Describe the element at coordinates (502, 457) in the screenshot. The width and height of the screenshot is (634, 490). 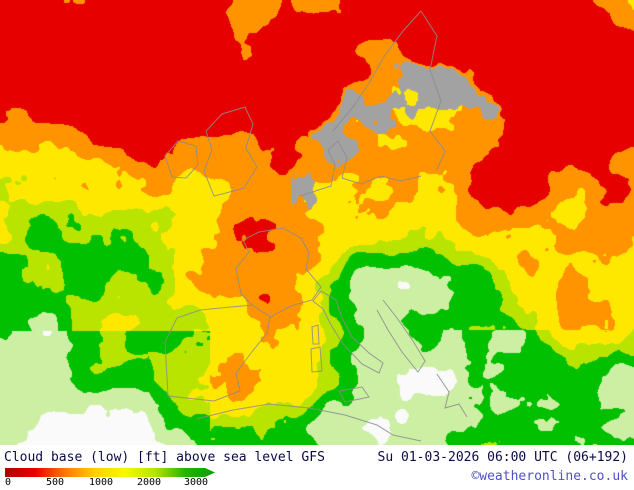
I see `valid-time: Su 01-03-2026 06:00 UTC (06+192)` at that location.